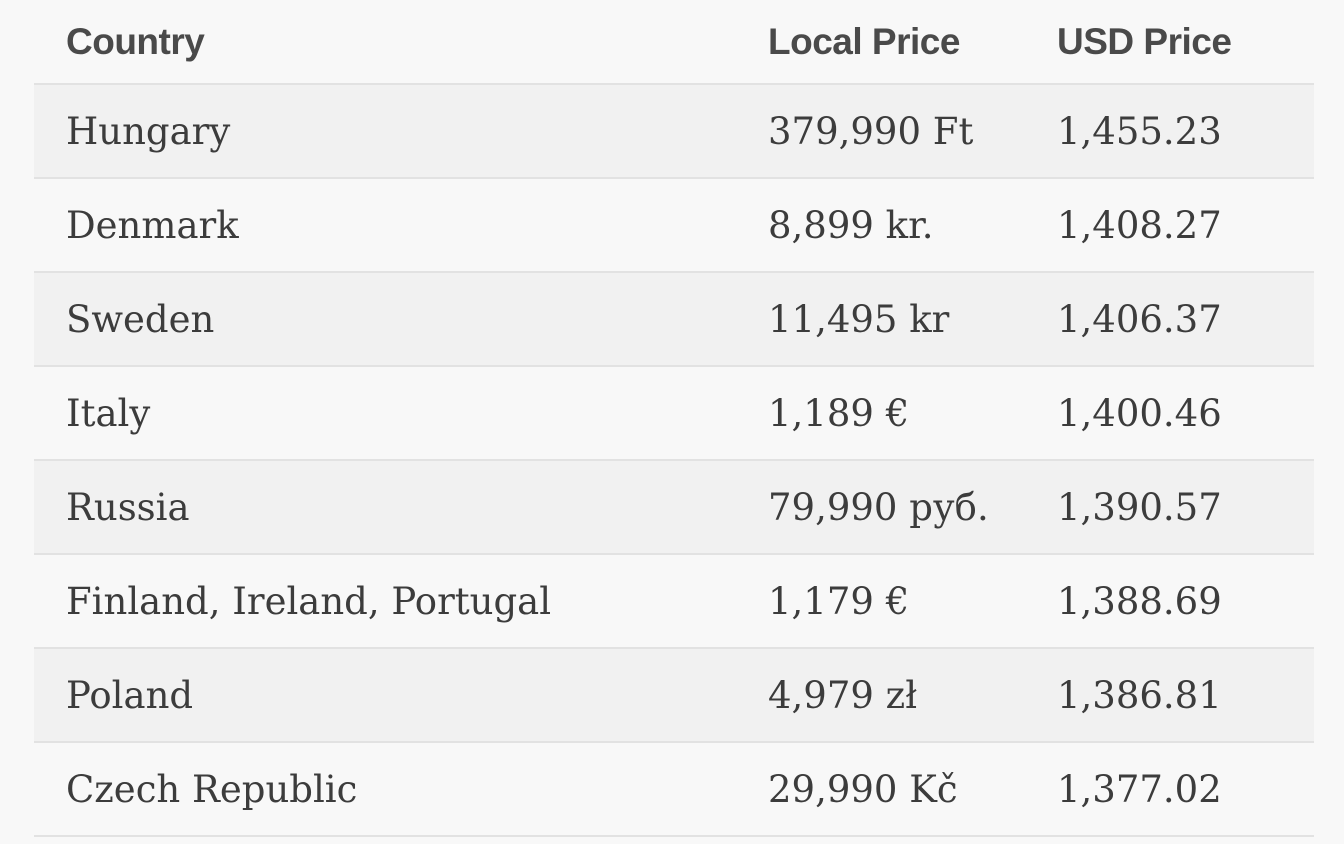 The image size is (1344, 844). I want to click on cell-local-price: 1,179 €, so click(912, 601).